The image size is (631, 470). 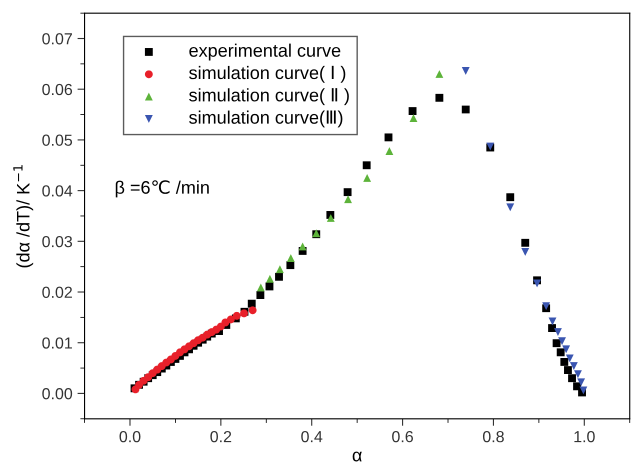 I want to click on x-tick-label: 0.6, so click(x=402, y=436).